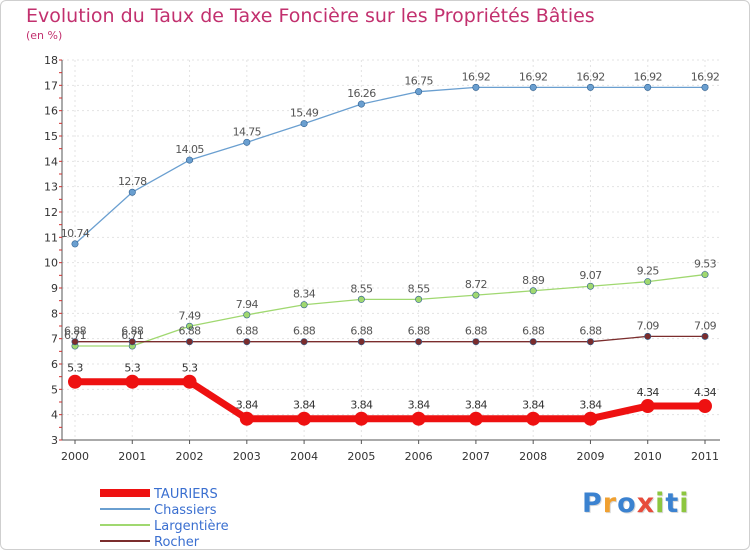  Describe the element at coordinates (189, 149) in the screenshot. I see `data-label-chassiers: 14.05` at that location.